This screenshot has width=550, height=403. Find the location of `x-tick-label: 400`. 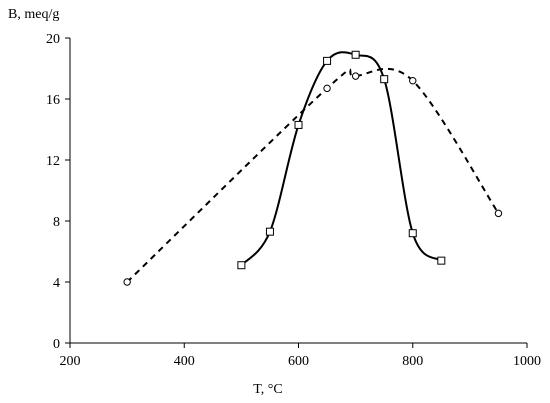

x-tick-label: 400 is located at coordinates (184, 361).